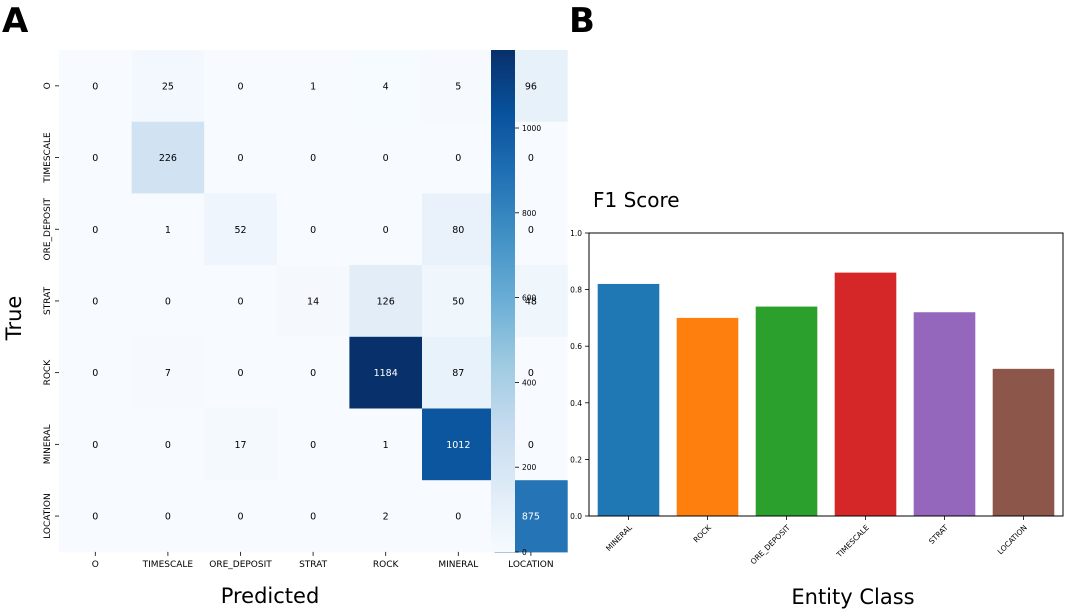 The height and width of the screenshot is (611, 1065). I want to click on panel-b-label: B, so click(582, 21).